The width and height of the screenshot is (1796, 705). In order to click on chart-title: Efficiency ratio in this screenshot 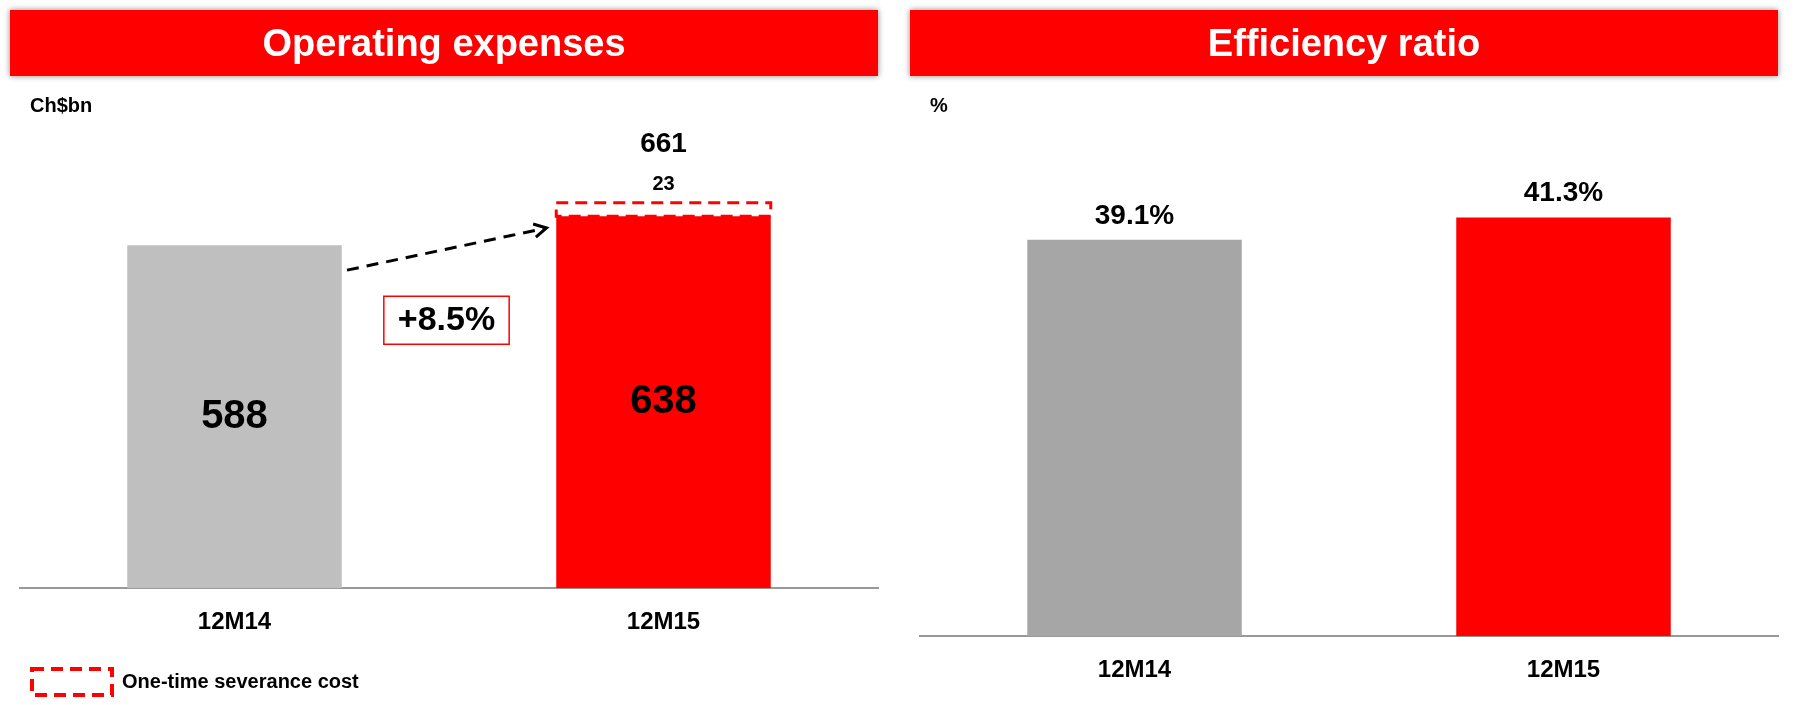, I will do `click(1344, 43)`.